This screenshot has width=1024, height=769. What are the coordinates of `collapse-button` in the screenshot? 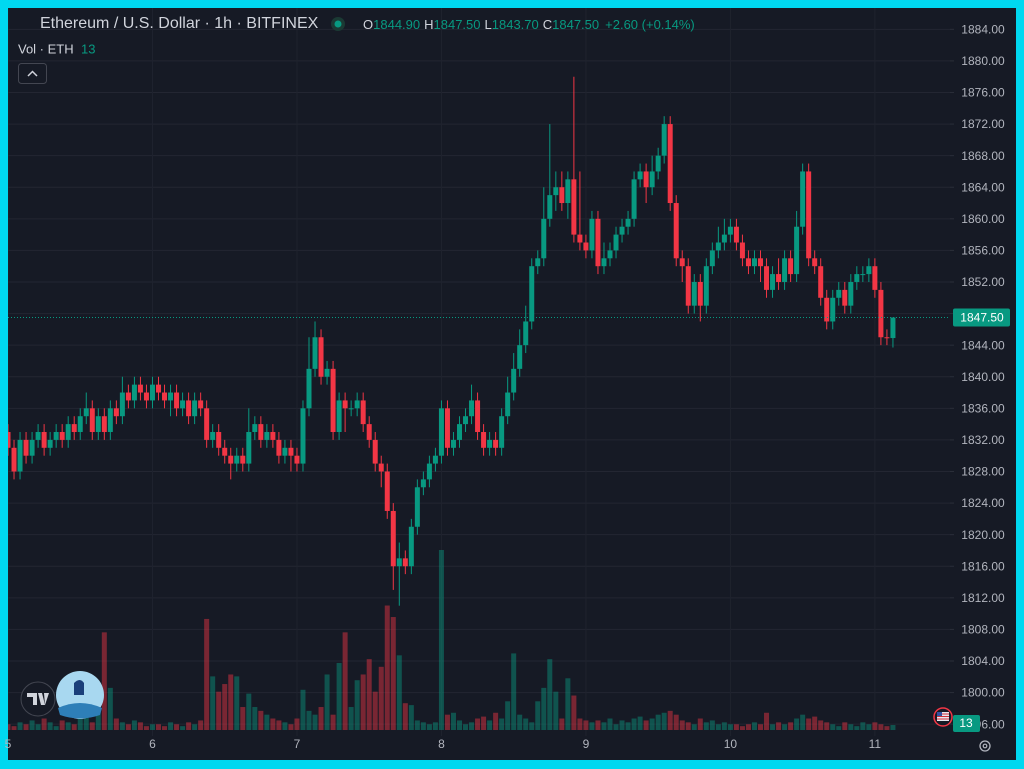 It's located at (32, 73).